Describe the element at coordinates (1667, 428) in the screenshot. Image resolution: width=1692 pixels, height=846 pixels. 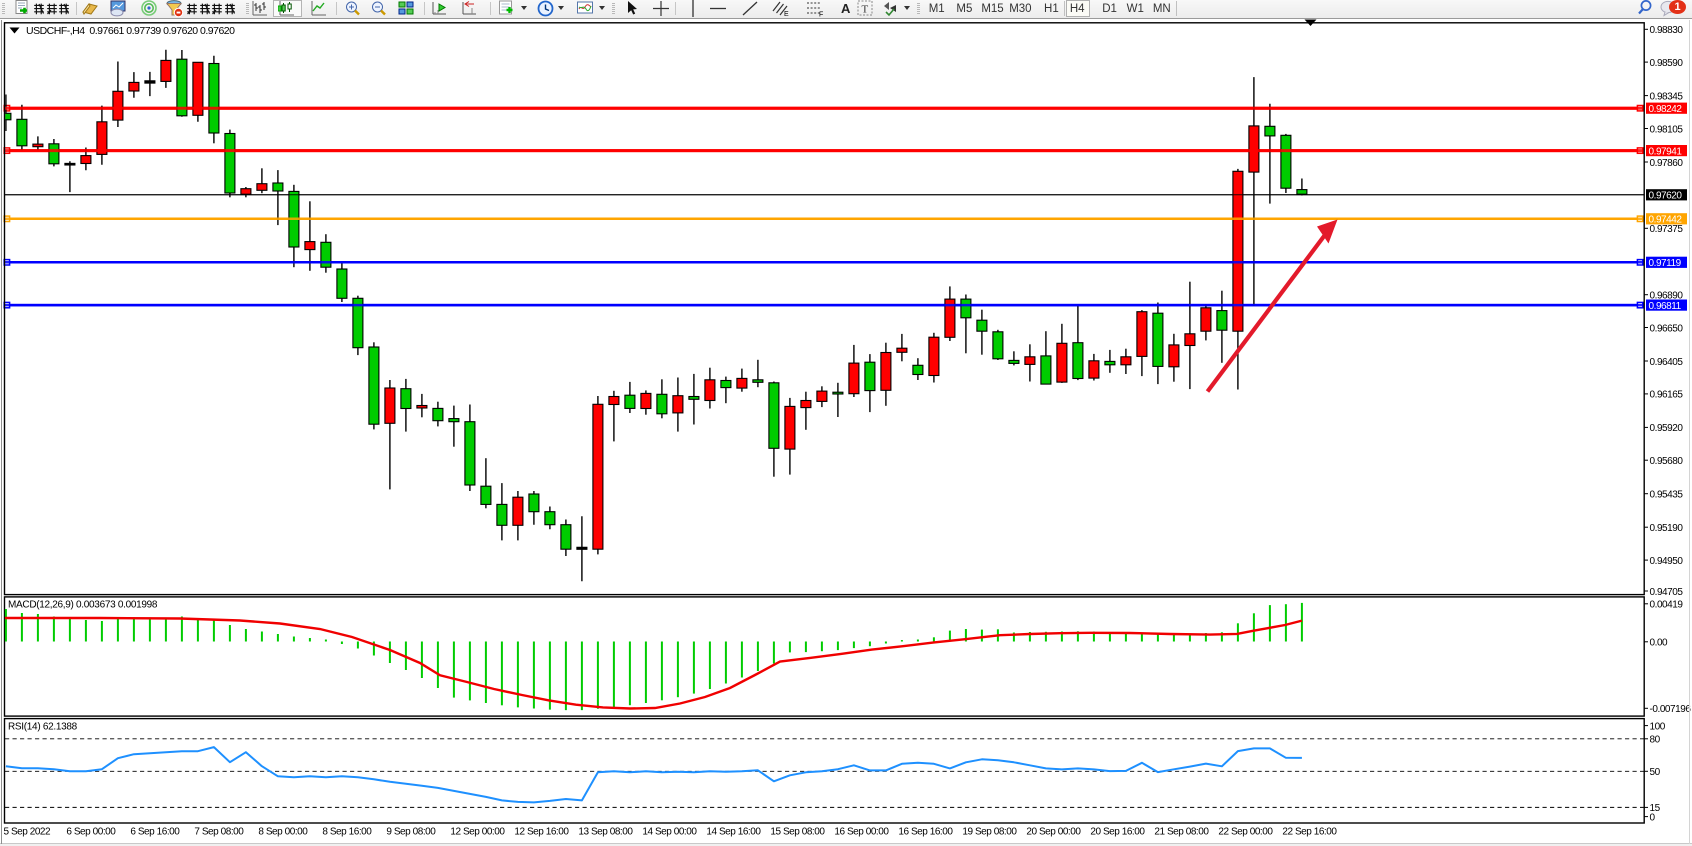
I see `svg-text: 0.95920` at that location.